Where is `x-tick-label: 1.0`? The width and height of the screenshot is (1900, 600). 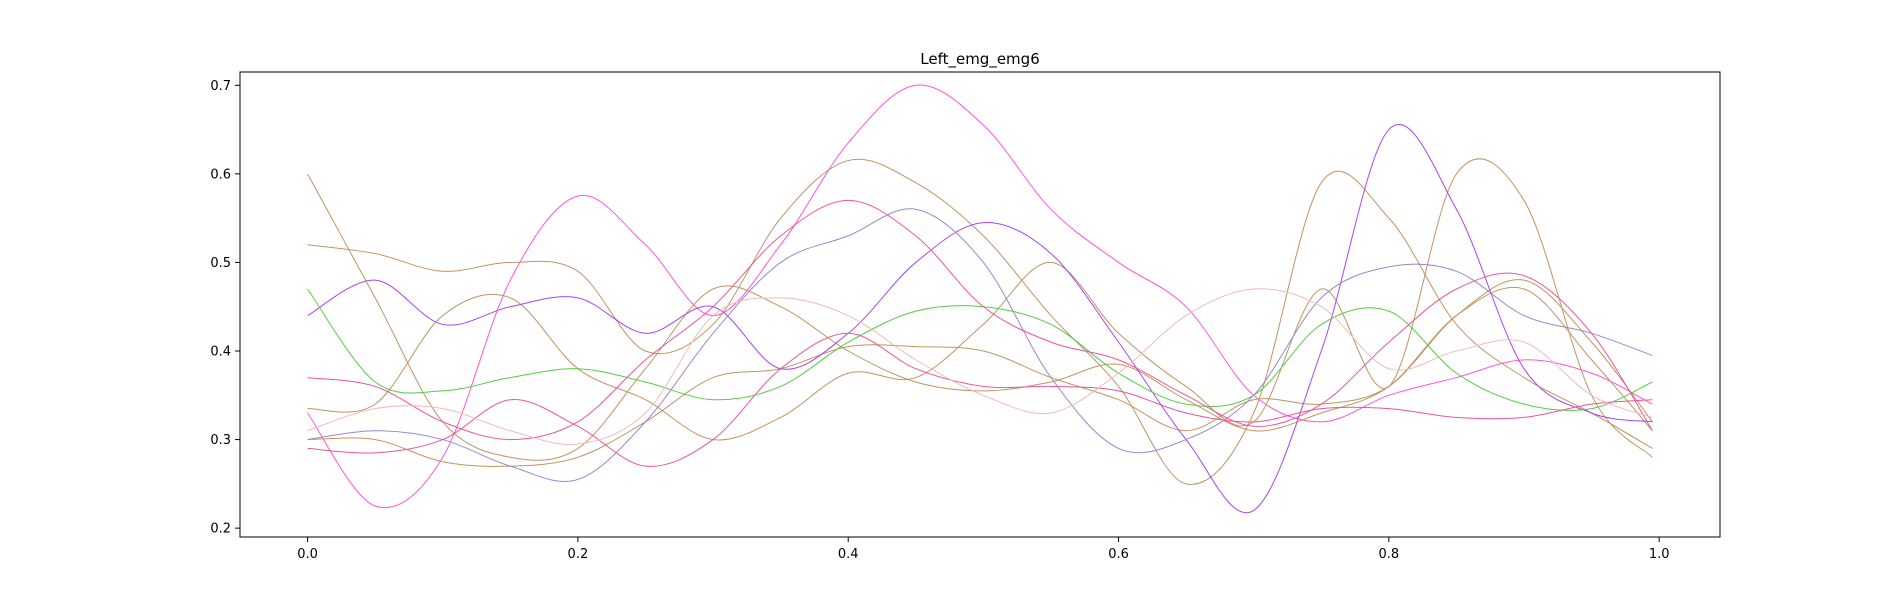 x-tick-label: 1.0 is located at coordinates (1659, 554).